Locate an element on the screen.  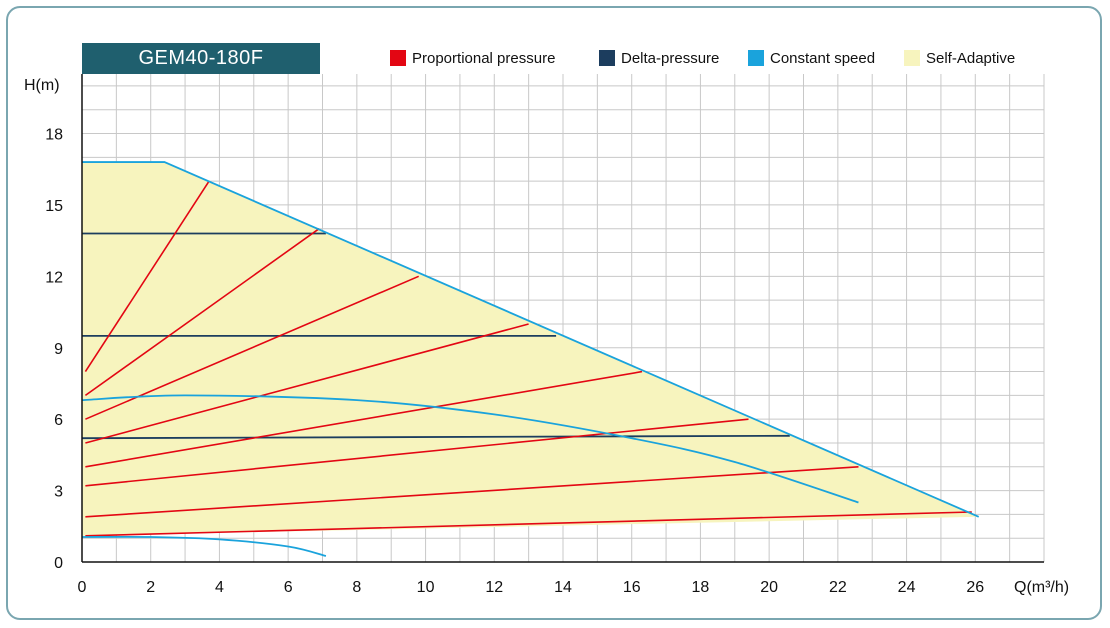
x-tick-label: 2 is located at coordinates (150, 587).